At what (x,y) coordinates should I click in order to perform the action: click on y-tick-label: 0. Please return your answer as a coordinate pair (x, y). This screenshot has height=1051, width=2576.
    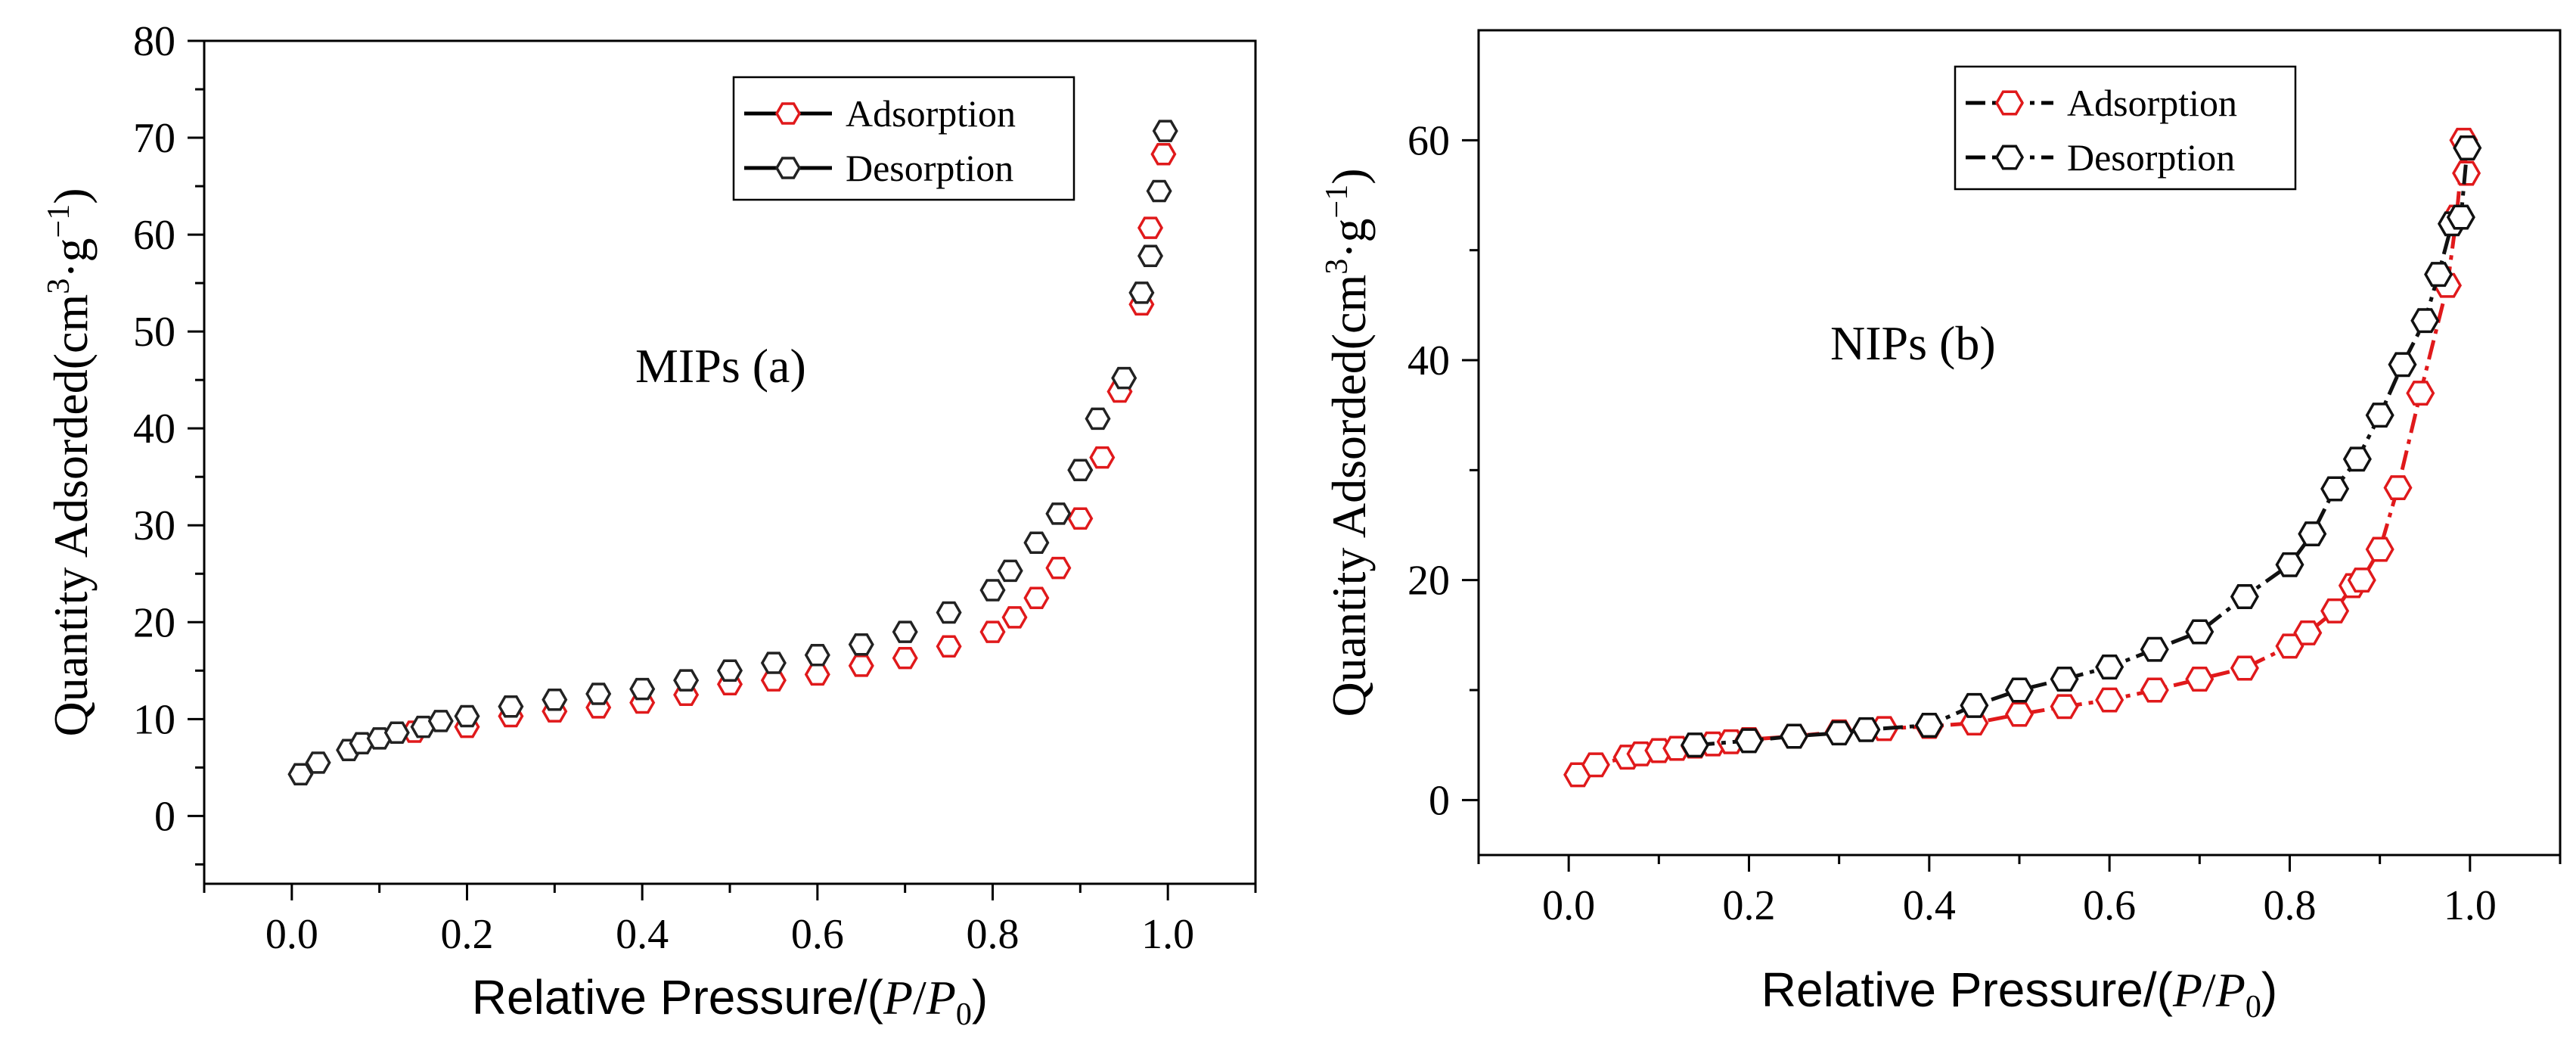
    Looking at the image, I should click on (164, 816).